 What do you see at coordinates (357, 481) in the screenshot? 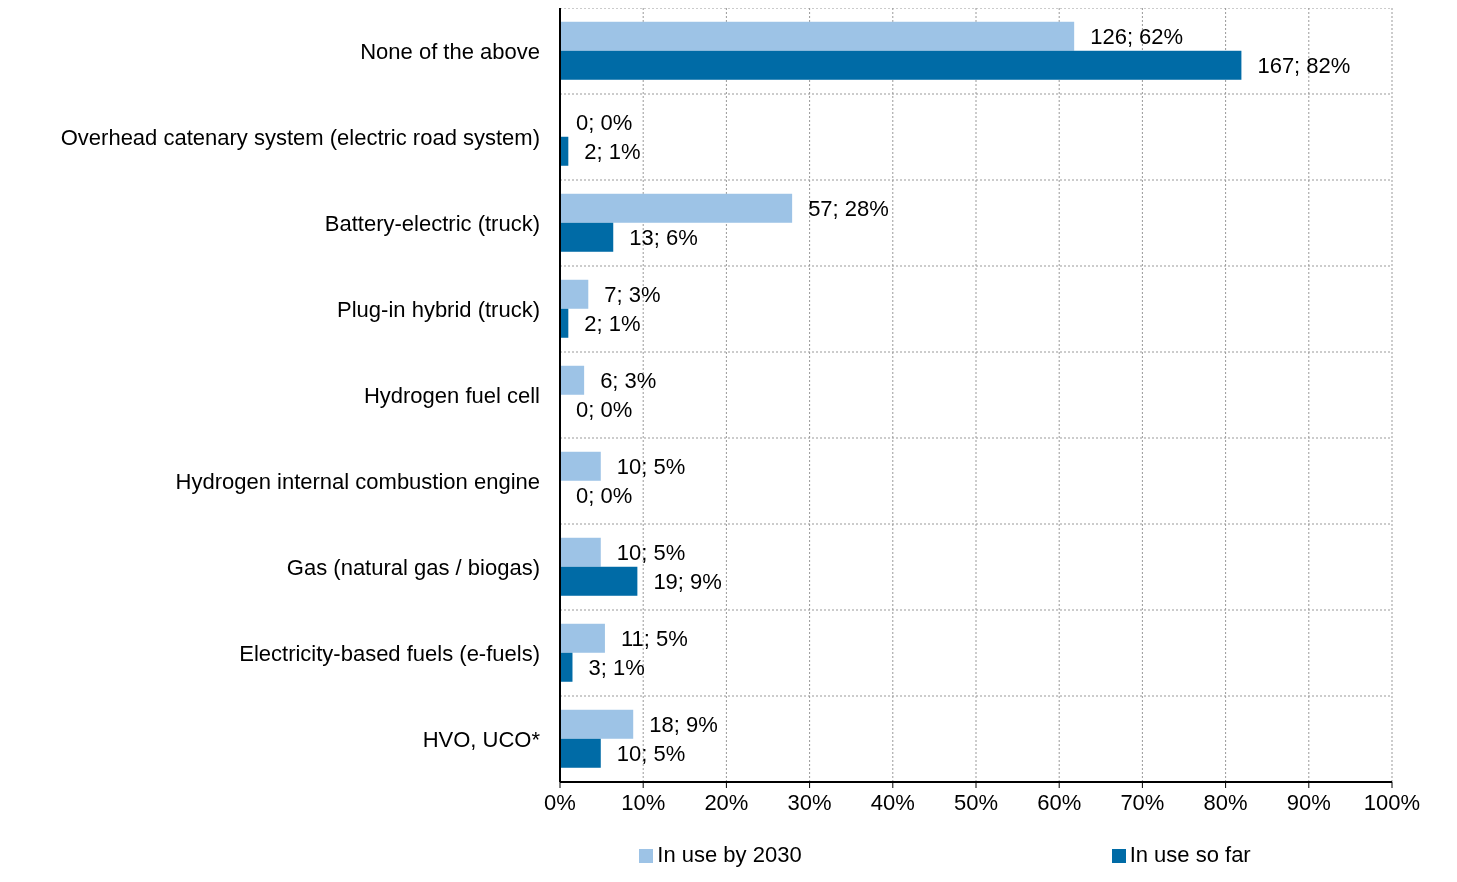
I see `y-tick-label: Hydrogen internal combustion engine` at bounding box center [357, 481].